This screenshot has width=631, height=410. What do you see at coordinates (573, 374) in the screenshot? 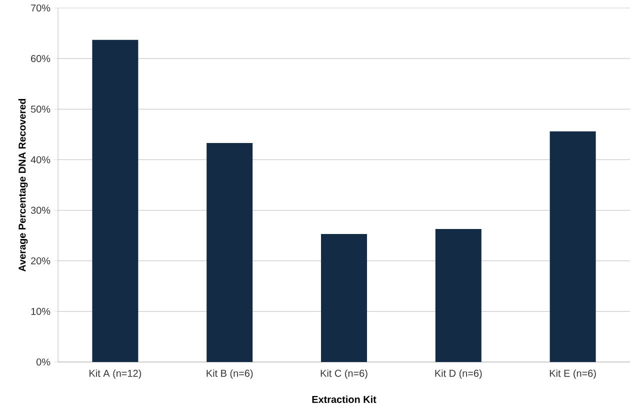
I see `x-tick-label: Kit E (n=6)` at bounding box center [573, 374].